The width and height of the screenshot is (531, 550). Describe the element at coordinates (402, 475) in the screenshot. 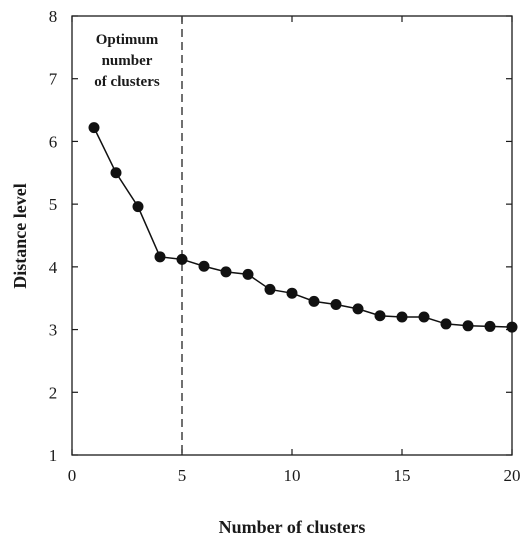

I see `x-tick-label: 15` at that location.